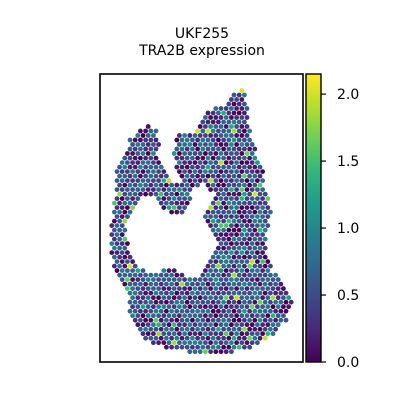 Image resolution: width=400 pixels, height=400 pixels. What do you see at coordinates (313, 218) in the screenshot?
I see `colorbar` at bounding box center [313, 218].